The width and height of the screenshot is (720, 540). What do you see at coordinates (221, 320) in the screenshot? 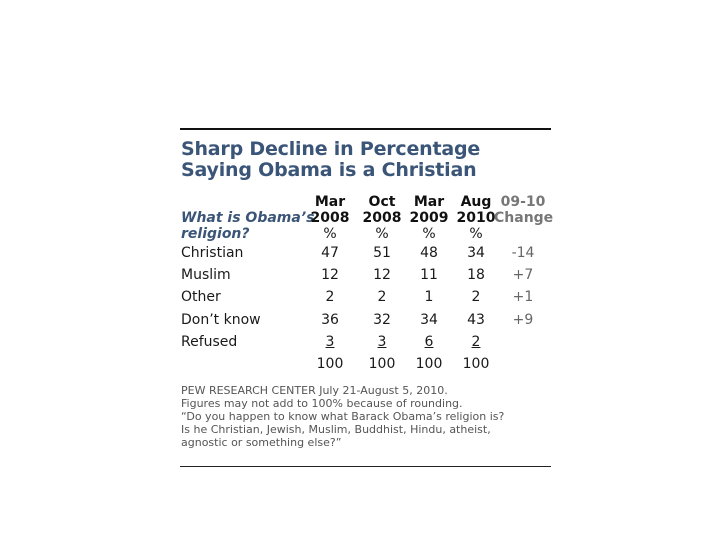
I see `row-label: Don’t know` at bounding box center [221, 320].